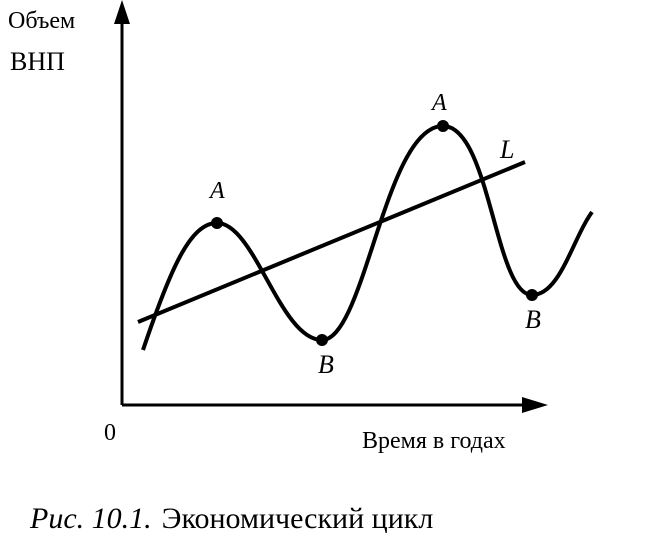 Image resolution: width=646 pixels, height=533 pixels. What do you see at coordinates (37, 61) in the screenshot?
I see `y-axis-label: ВНП` at bounding box center [37, 61].